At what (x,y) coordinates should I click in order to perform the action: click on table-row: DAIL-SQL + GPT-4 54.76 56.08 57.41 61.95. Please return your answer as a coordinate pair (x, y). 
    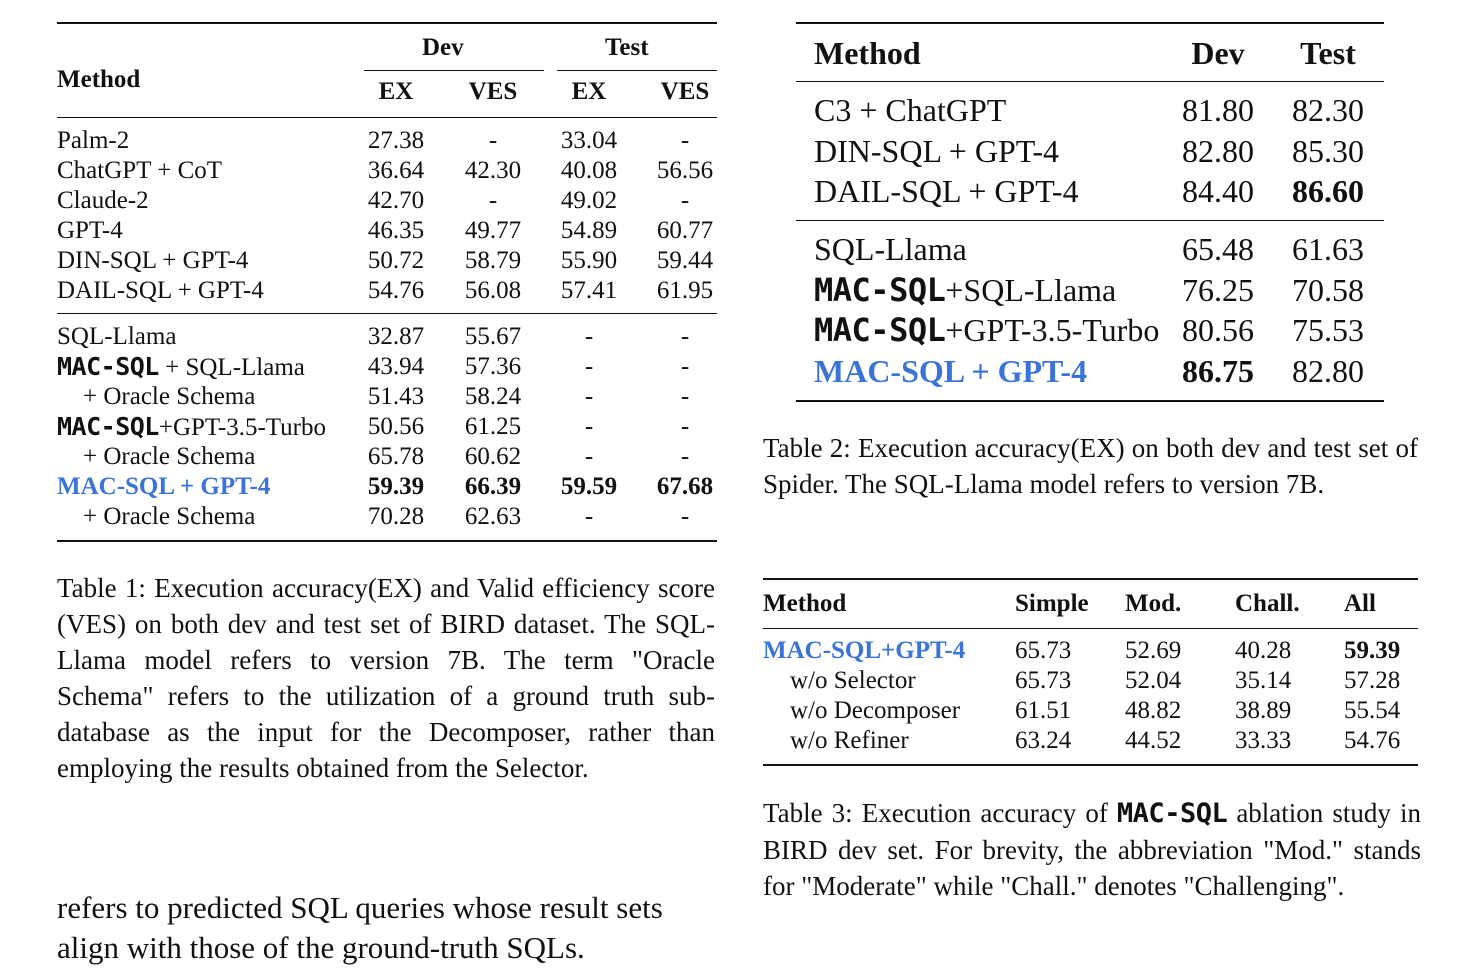
    Looking at the image, I should click on (387, 291).